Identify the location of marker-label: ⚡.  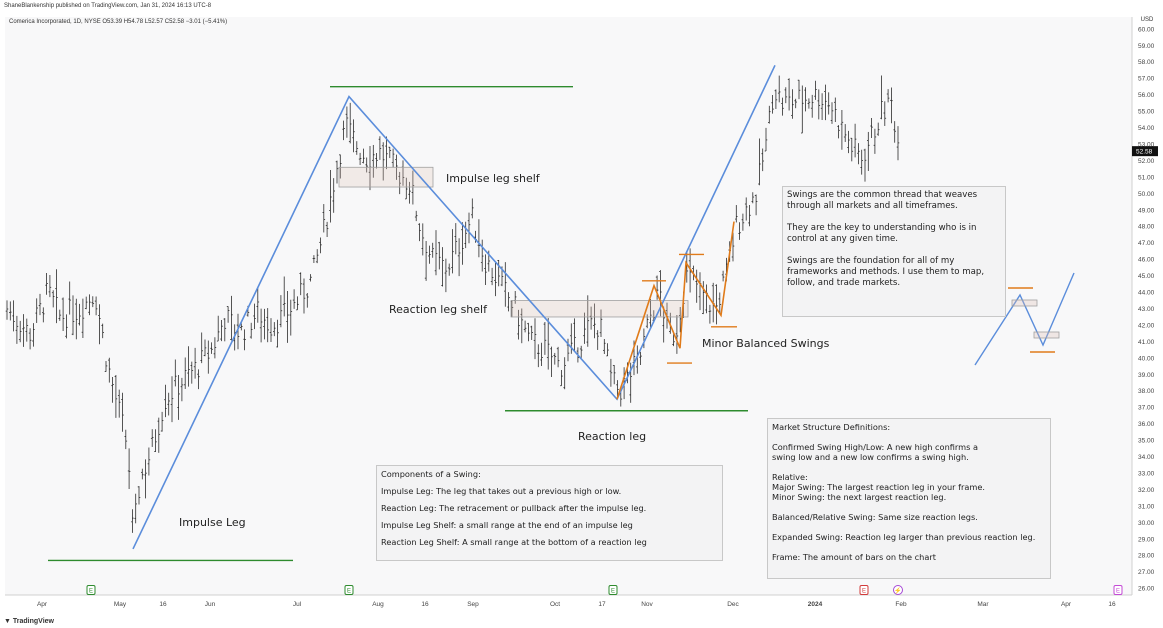
(897, 591).